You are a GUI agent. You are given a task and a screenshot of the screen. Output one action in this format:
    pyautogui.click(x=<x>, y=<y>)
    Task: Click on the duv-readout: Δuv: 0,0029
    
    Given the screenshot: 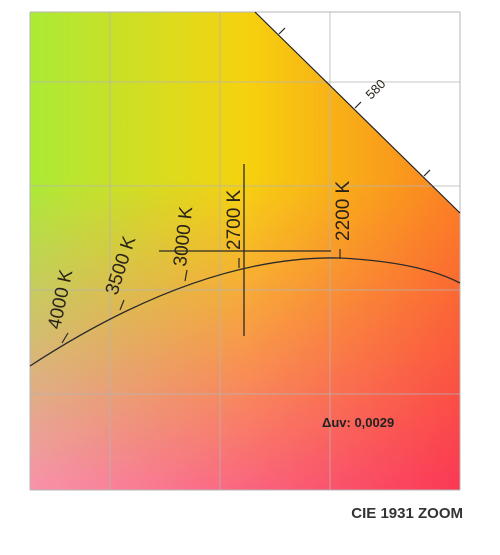 What is the action you would take?
    pyautogui.click(x=358, y=422)
    